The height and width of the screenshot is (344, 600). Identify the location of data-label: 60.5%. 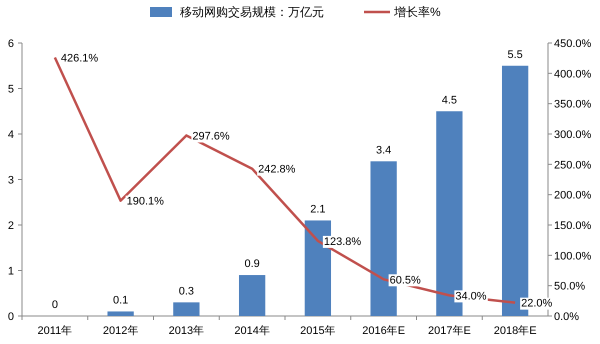
(406, 280).